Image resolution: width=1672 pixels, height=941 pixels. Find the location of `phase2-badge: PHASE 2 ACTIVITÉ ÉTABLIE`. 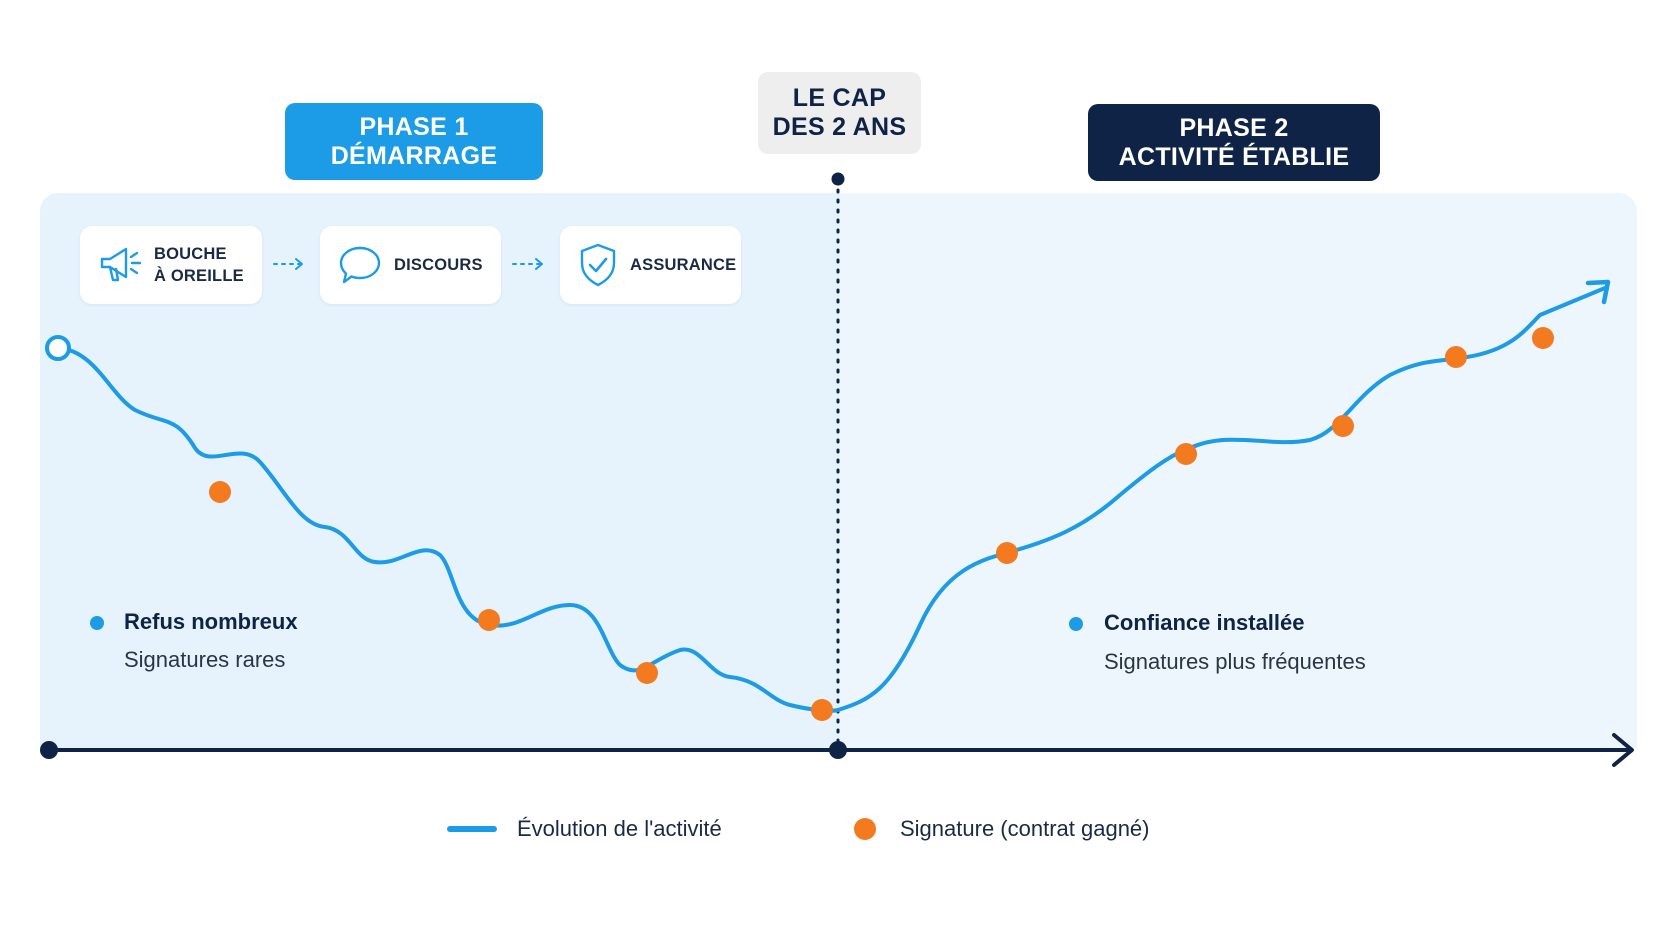

phase2-badge: PHASE 2 ACTIVITÉ ÉTABLIE is located at coordinates (1234, 142).